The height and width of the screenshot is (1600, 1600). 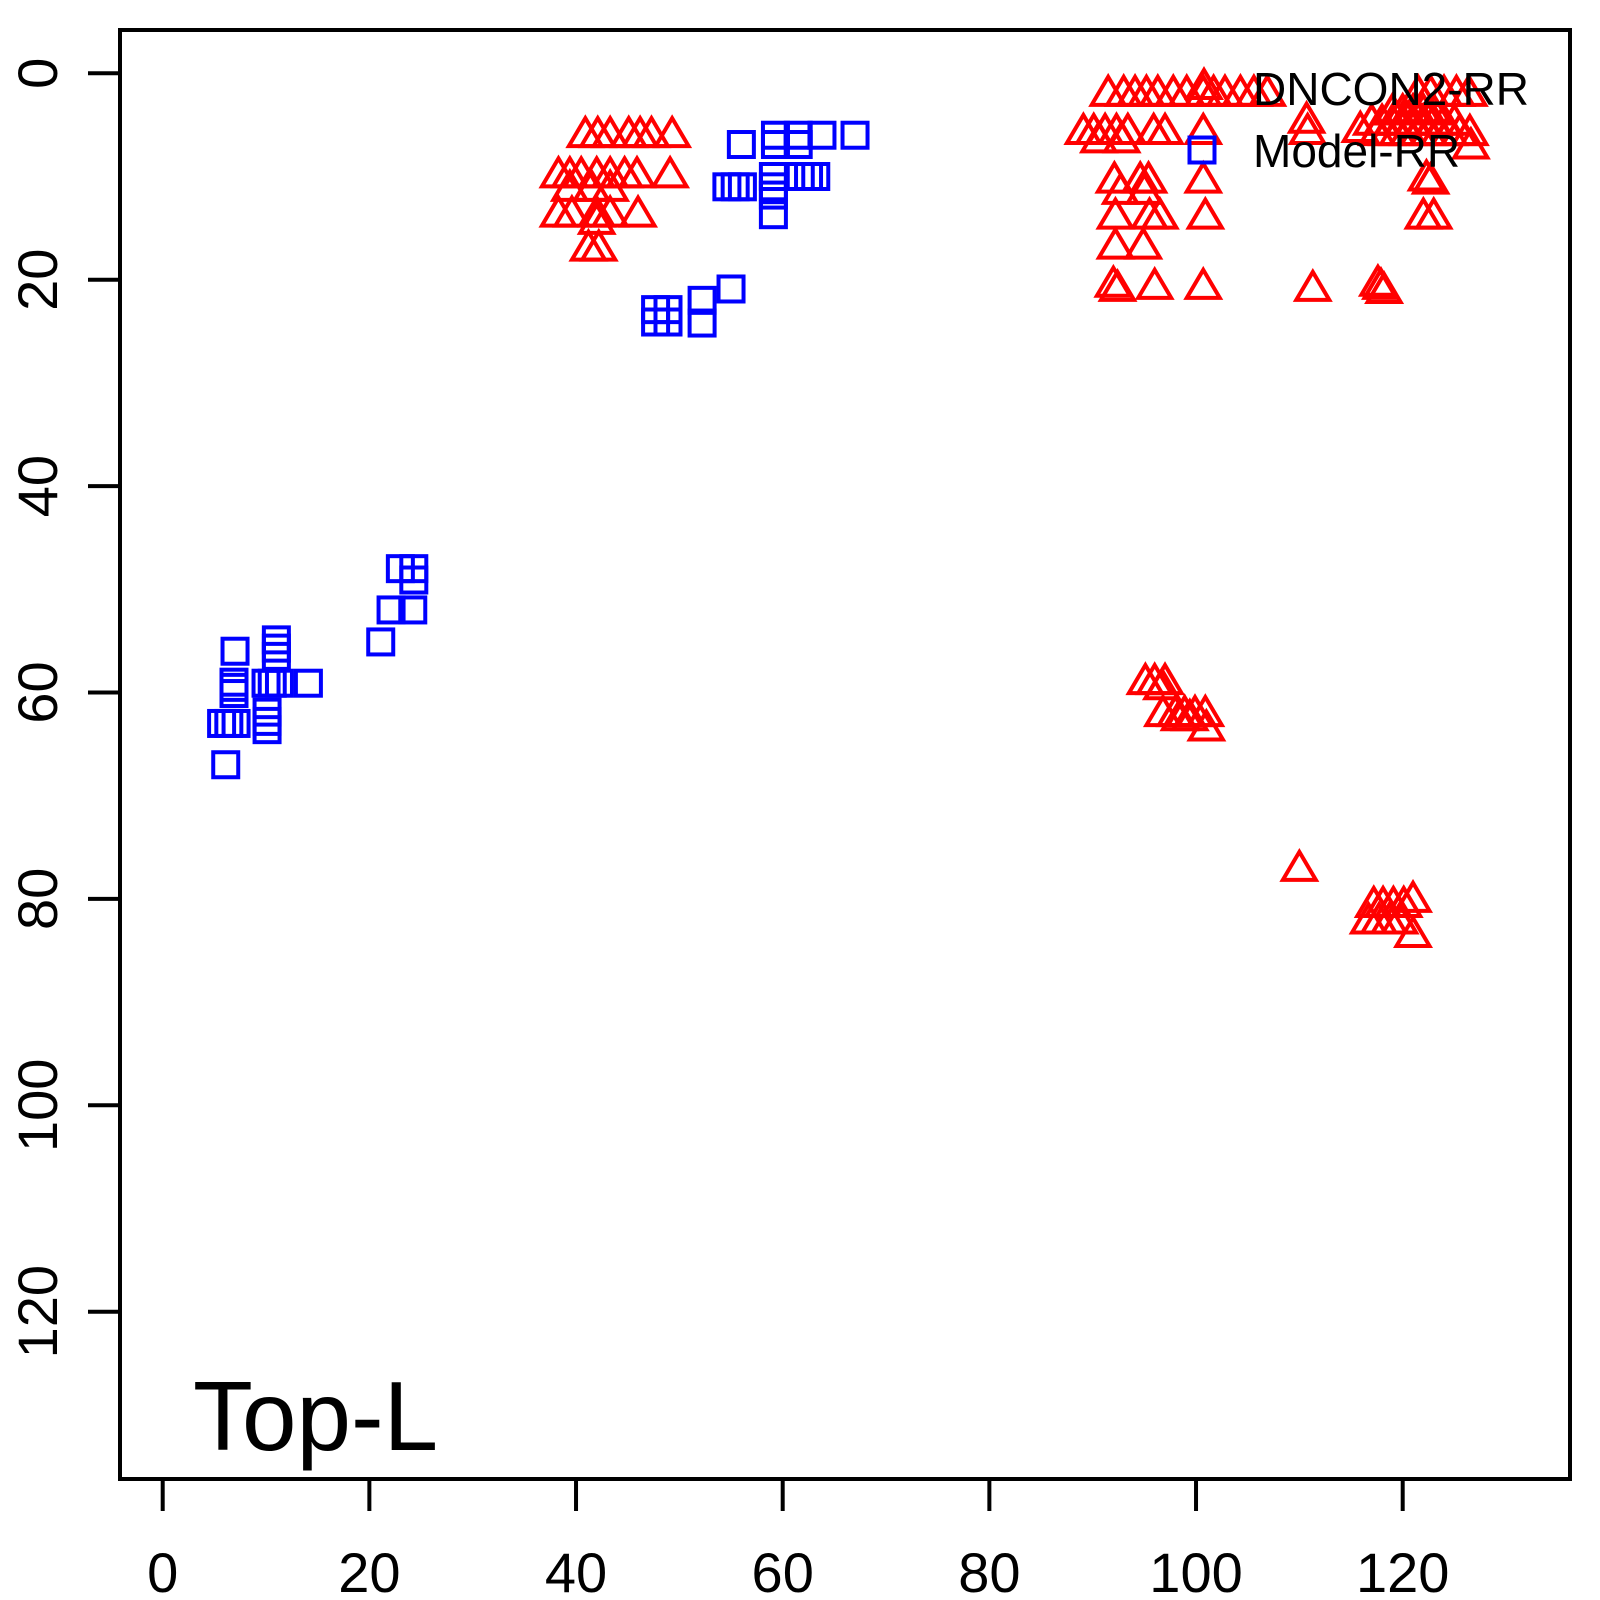 I want to click on y-tick-label: 20, so click(x=37, y=280).